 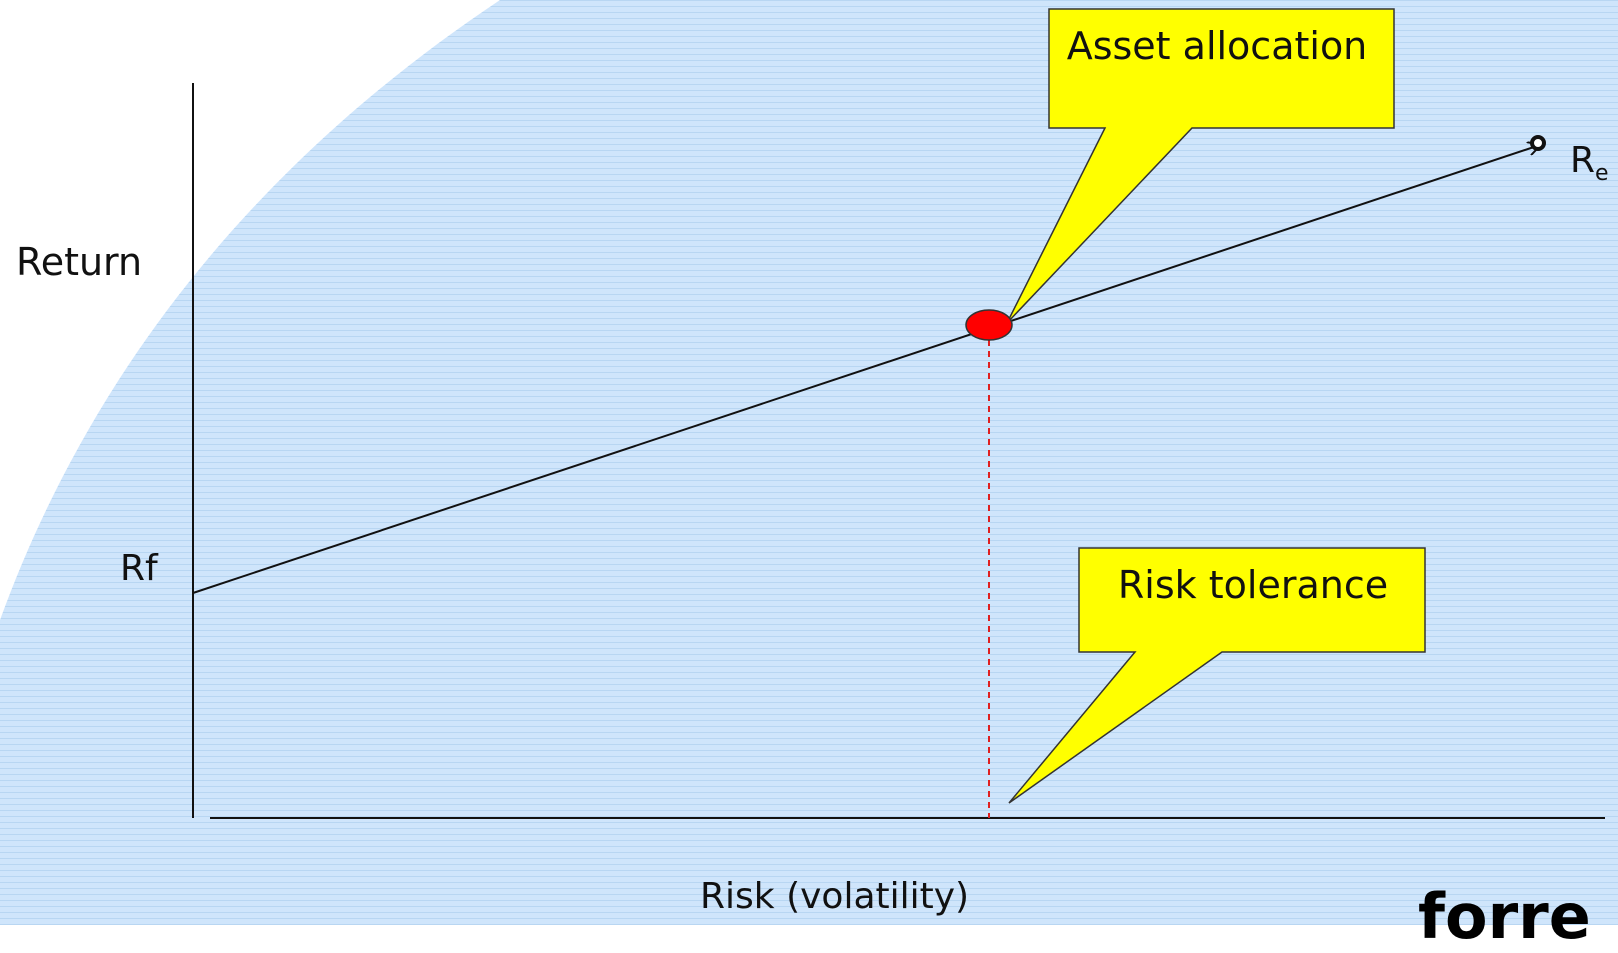 I want to click on re-label-main: R, so click(x=1583, y=160).